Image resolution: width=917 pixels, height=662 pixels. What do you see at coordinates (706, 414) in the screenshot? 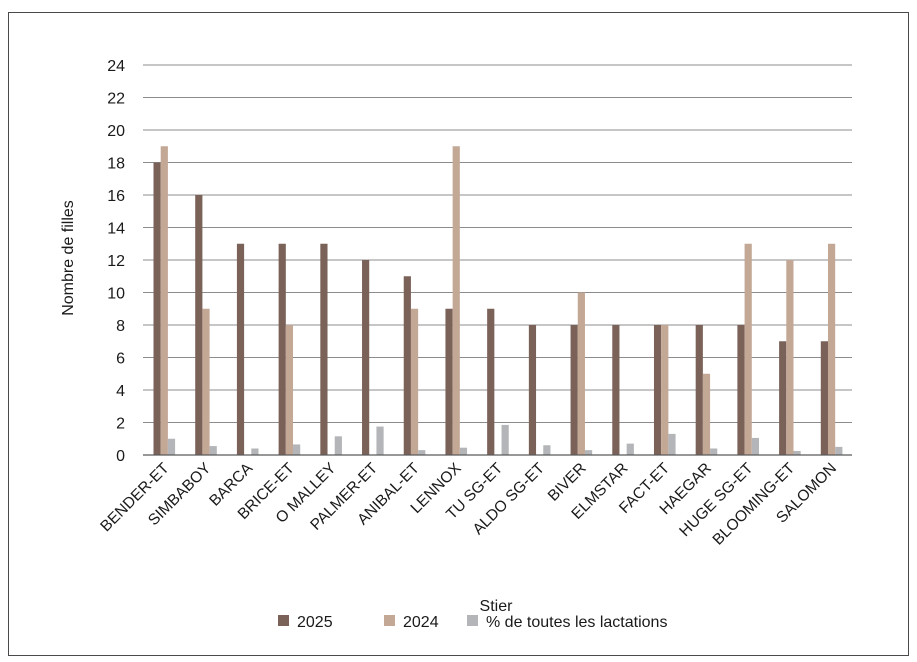
I see `bar-haegar-s1` at bounding box center [706, 414].